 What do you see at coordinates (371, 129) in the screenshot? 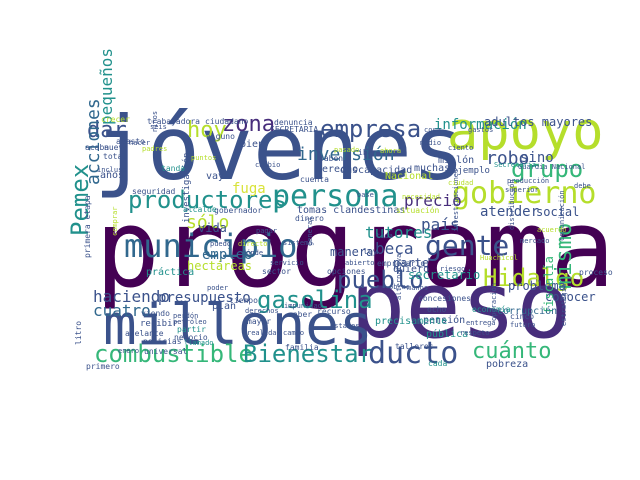
I see `word-empresa: empresa` at bounding box center [371, 129].